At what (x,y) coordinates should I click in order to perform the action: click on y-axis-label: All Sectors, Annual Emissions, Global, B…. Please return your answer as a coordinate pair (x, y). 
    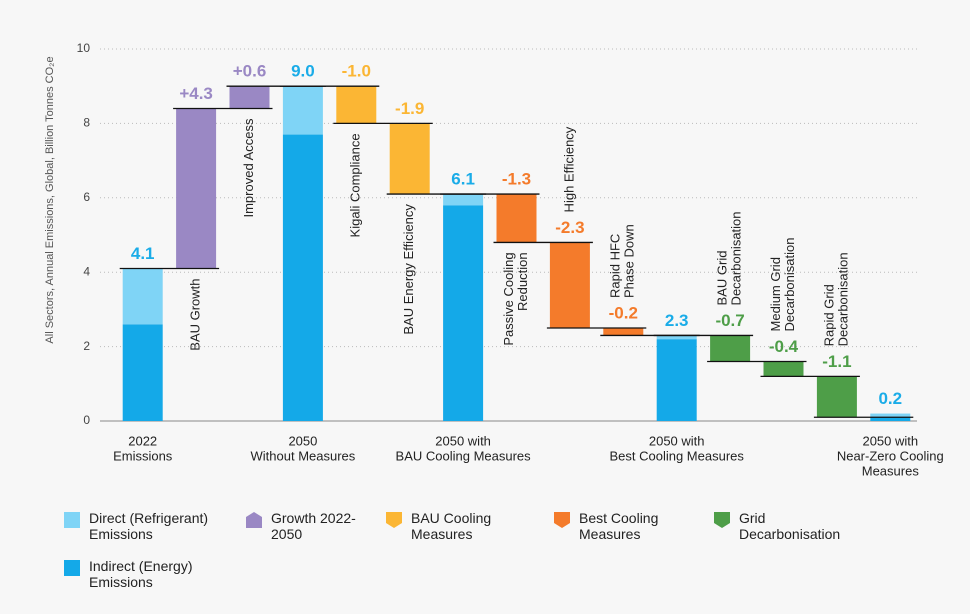
    Looking at the image, I should click on (50, 199).